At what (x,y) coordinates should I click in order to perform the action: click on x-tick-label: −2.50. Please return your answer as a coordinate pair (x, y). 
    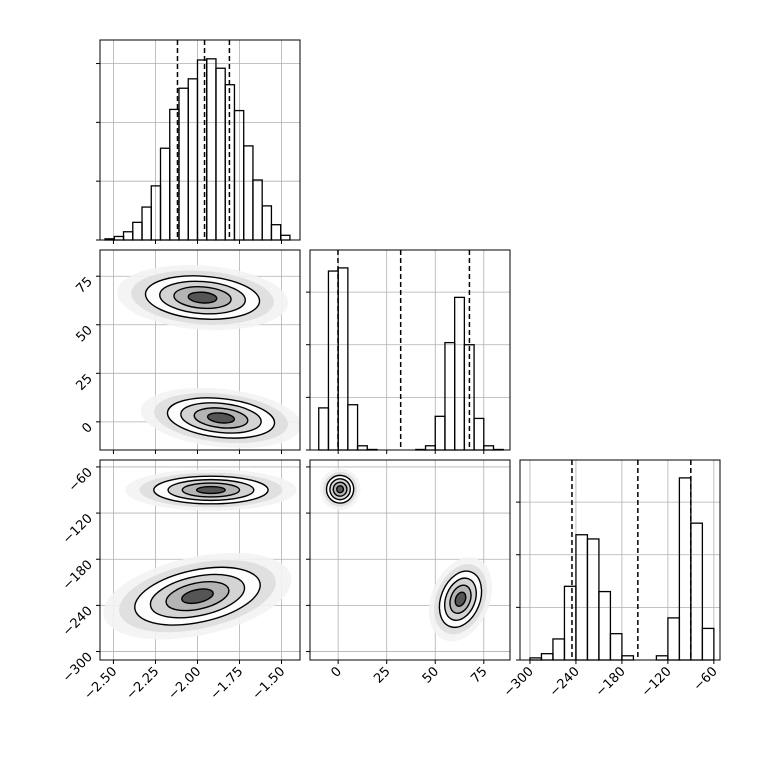
    Looking at the image, I should click on (100, 683).